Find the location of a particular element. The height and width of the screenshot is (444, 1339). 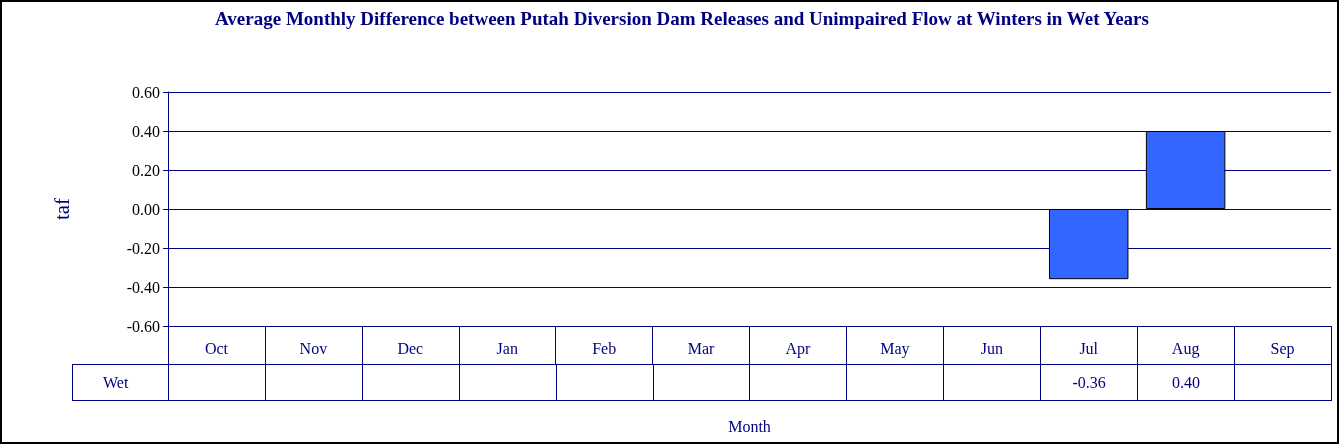

x-tick-label: Oct is located at coordinates (216, 348).